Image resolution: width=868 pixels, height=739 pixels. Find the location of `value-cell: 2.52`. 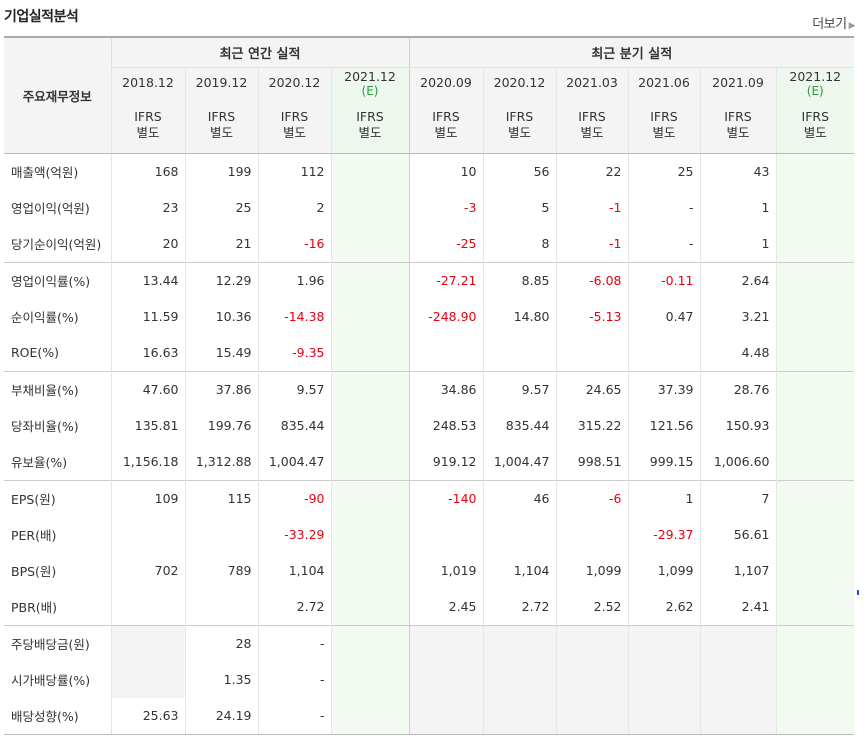

value-cell: 2.52 is located at coordinates (591, 607).